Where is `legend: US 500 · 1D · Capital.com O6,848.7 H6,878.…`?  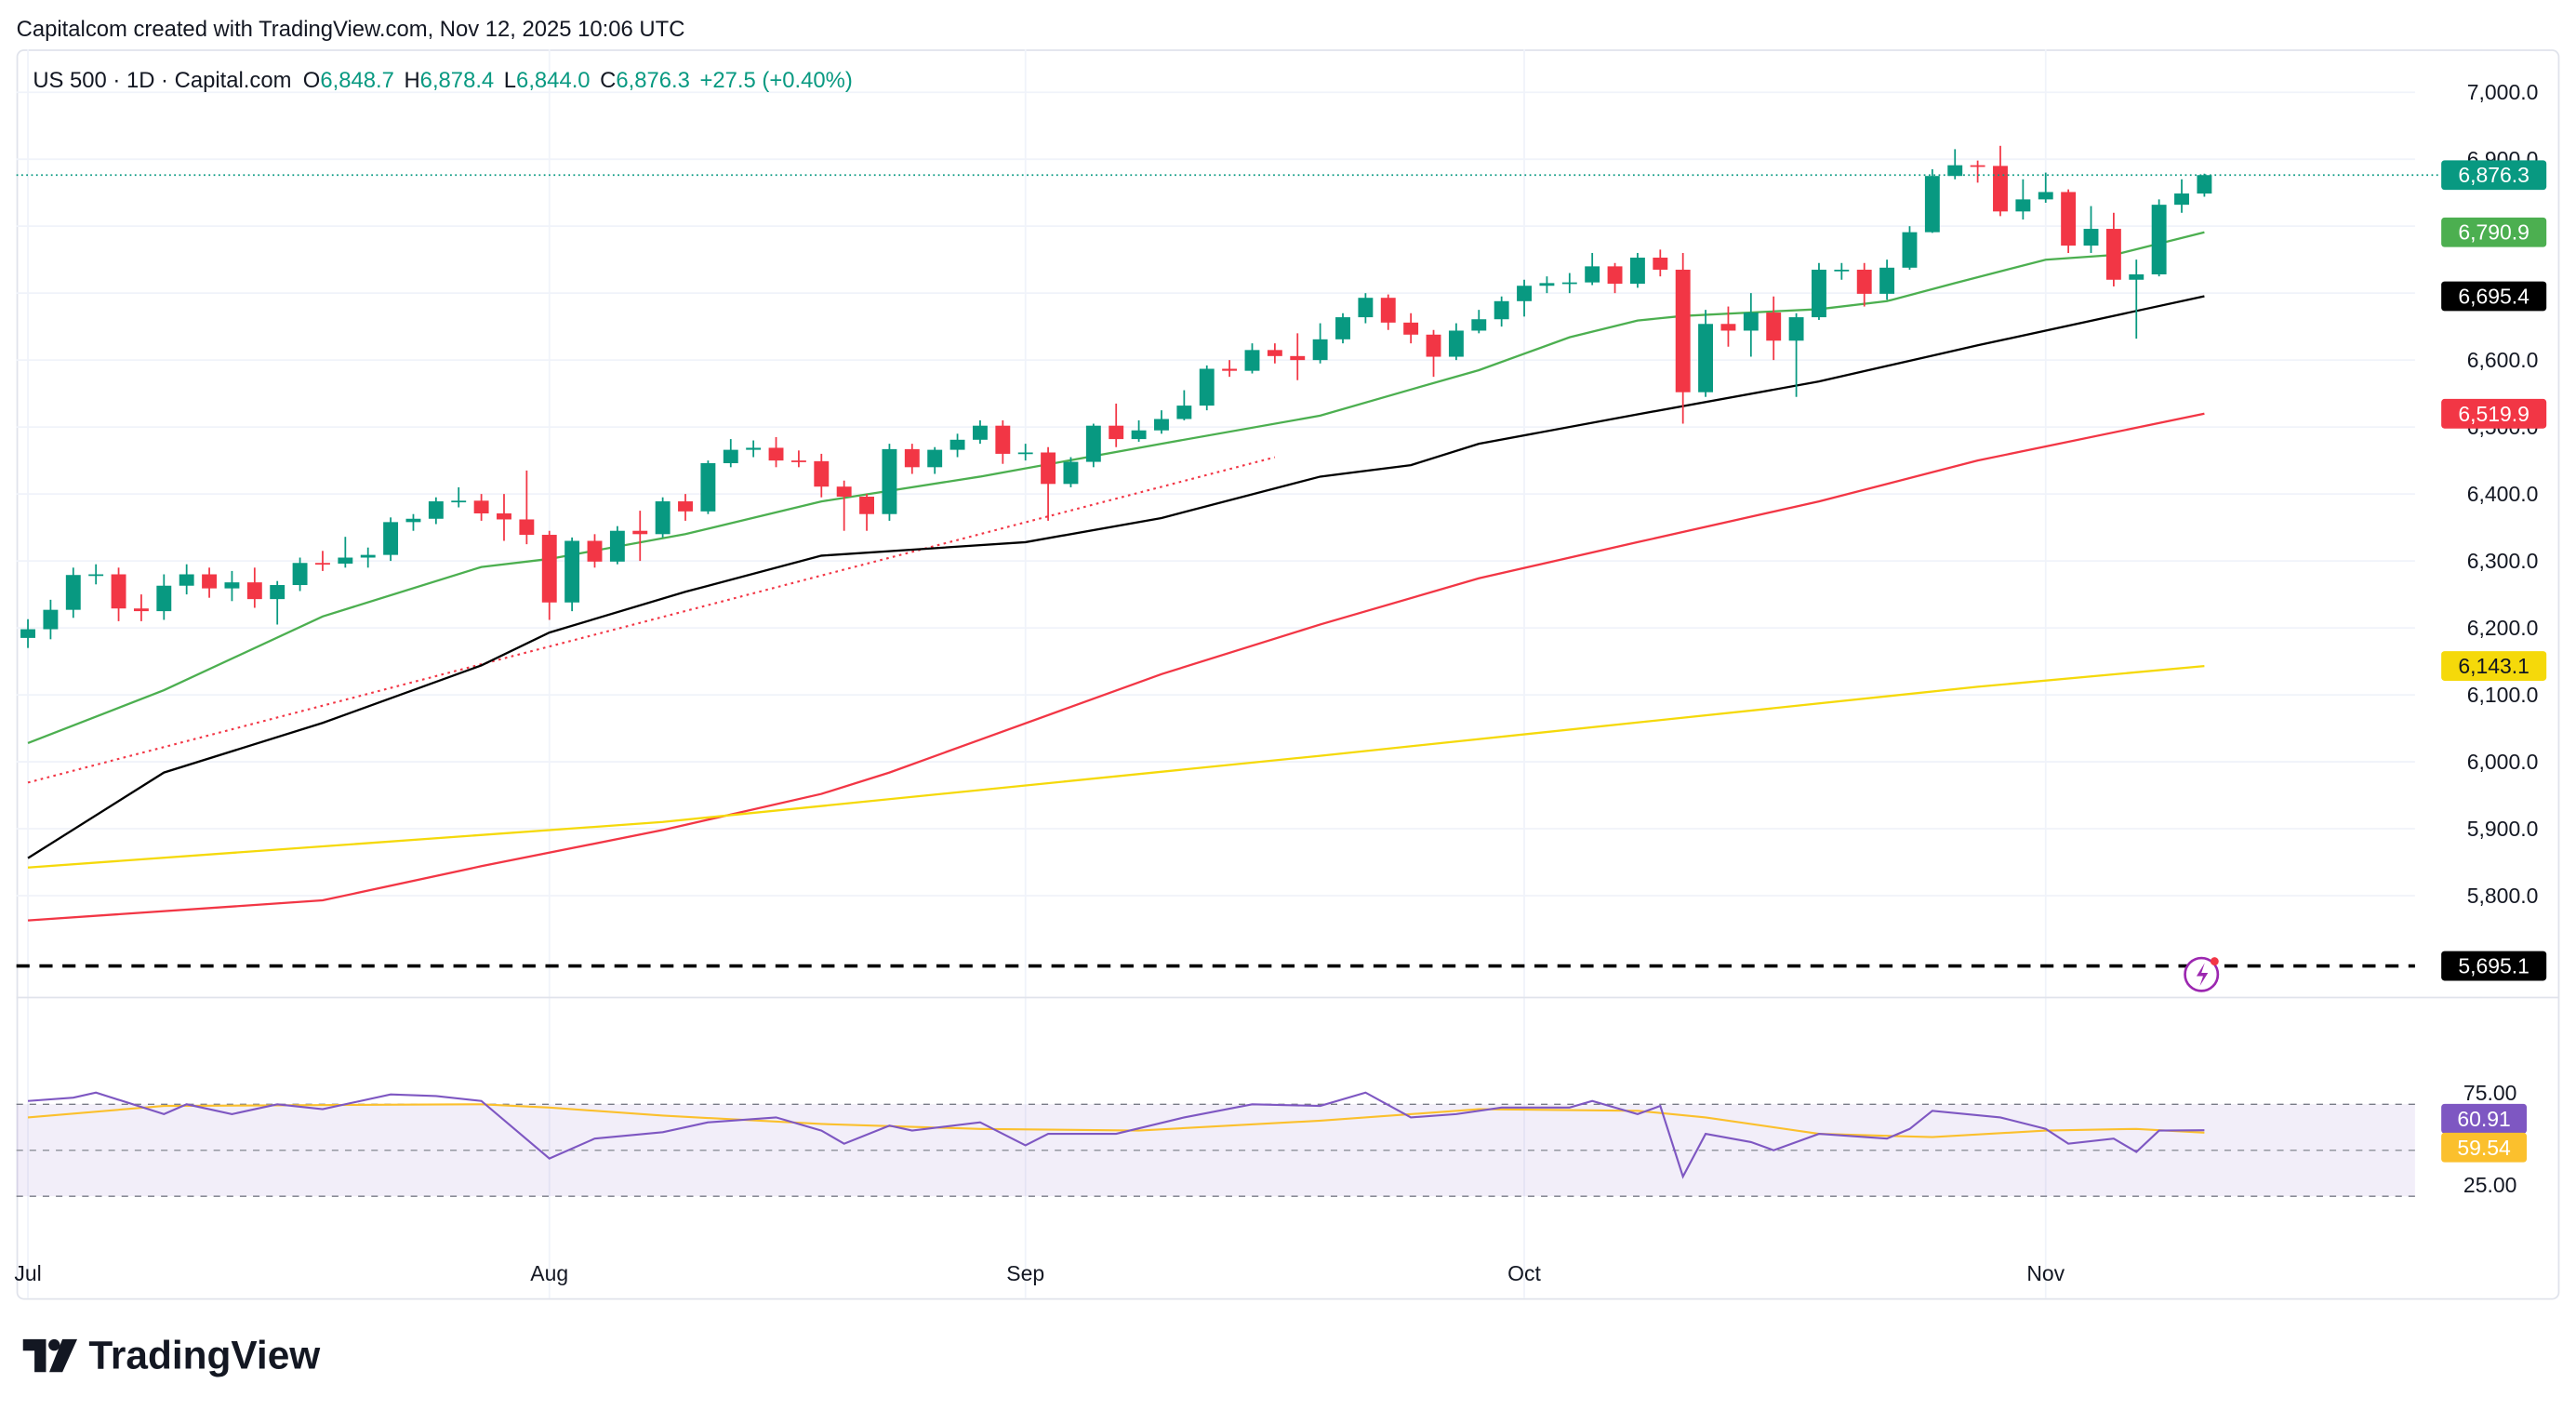 legend: US 500 · 1D · Capital.com O6,848.7 H6,878.… is located at coordinates (442, 80).